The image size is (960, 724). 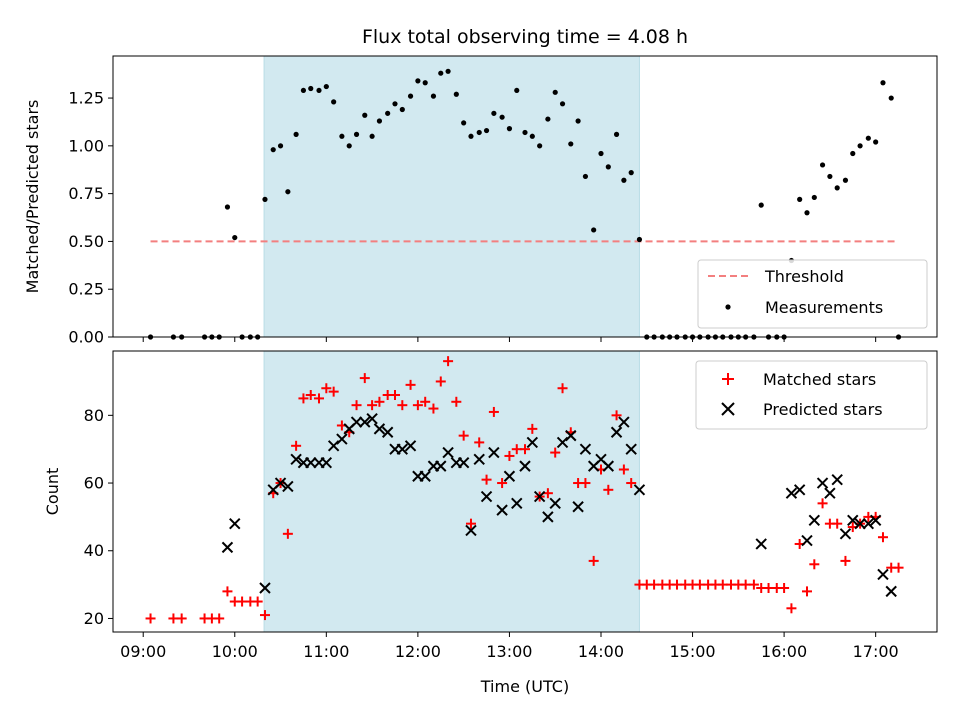 What do you see at coordinates (94, 415) in the screenshot?
I see `count-y-tick-label: 80` at bounding box center [94, 415].